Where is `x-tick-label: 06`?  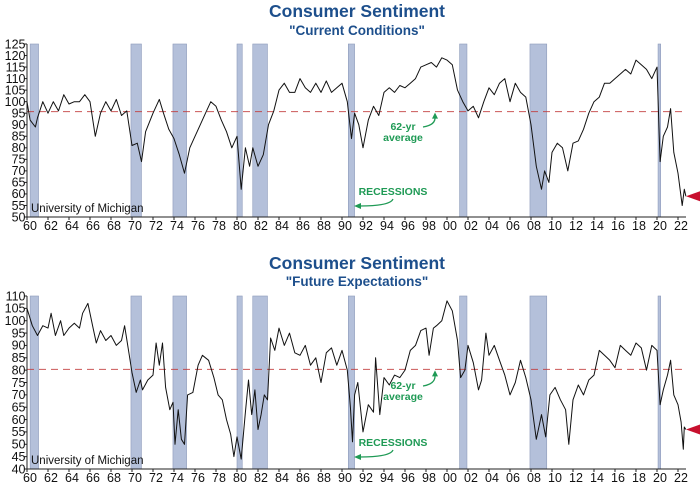
x-tick-label: 06 is located at coordinates (513, 478).